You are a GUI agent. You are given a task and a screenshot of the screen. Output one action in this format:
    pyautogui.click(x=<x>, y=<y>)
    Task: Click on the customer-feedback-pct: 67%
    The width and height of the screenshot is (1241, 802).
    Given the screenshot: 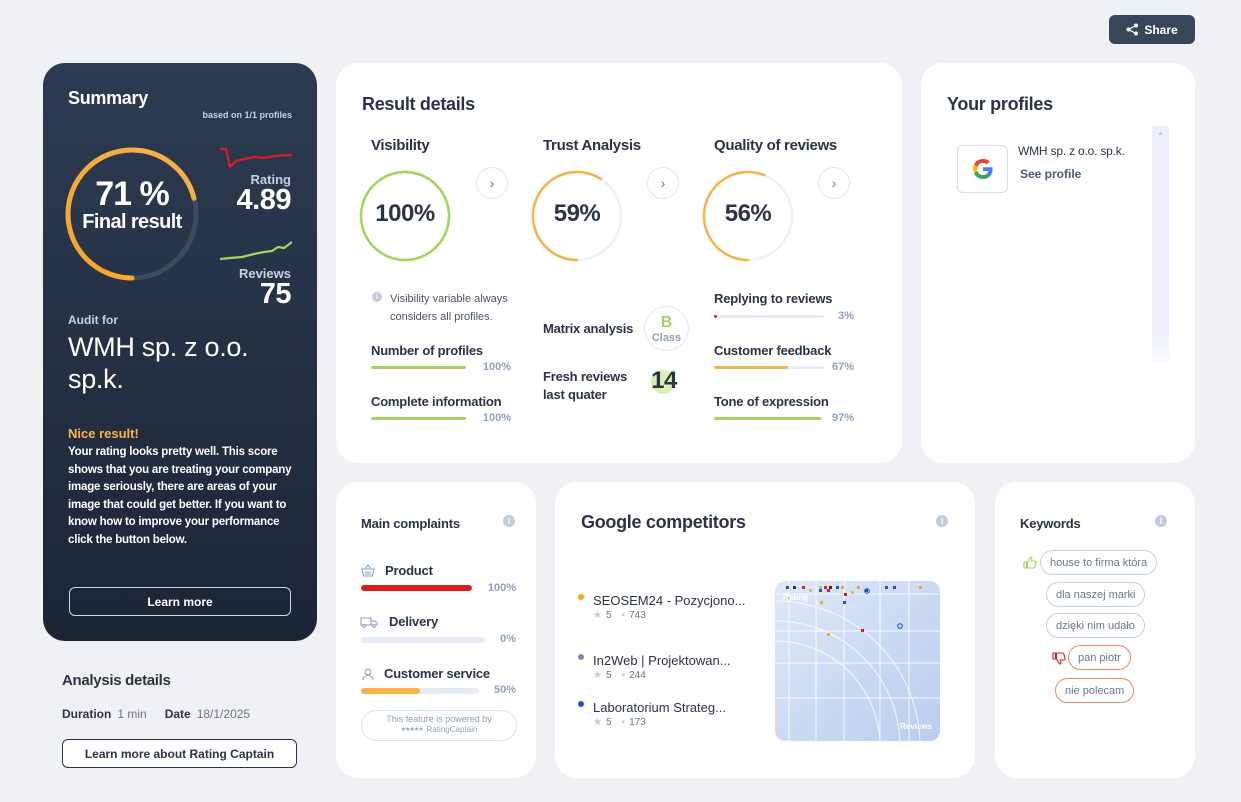 What is the action you would take?
    pyautogui.click(x=842, y=367)
    